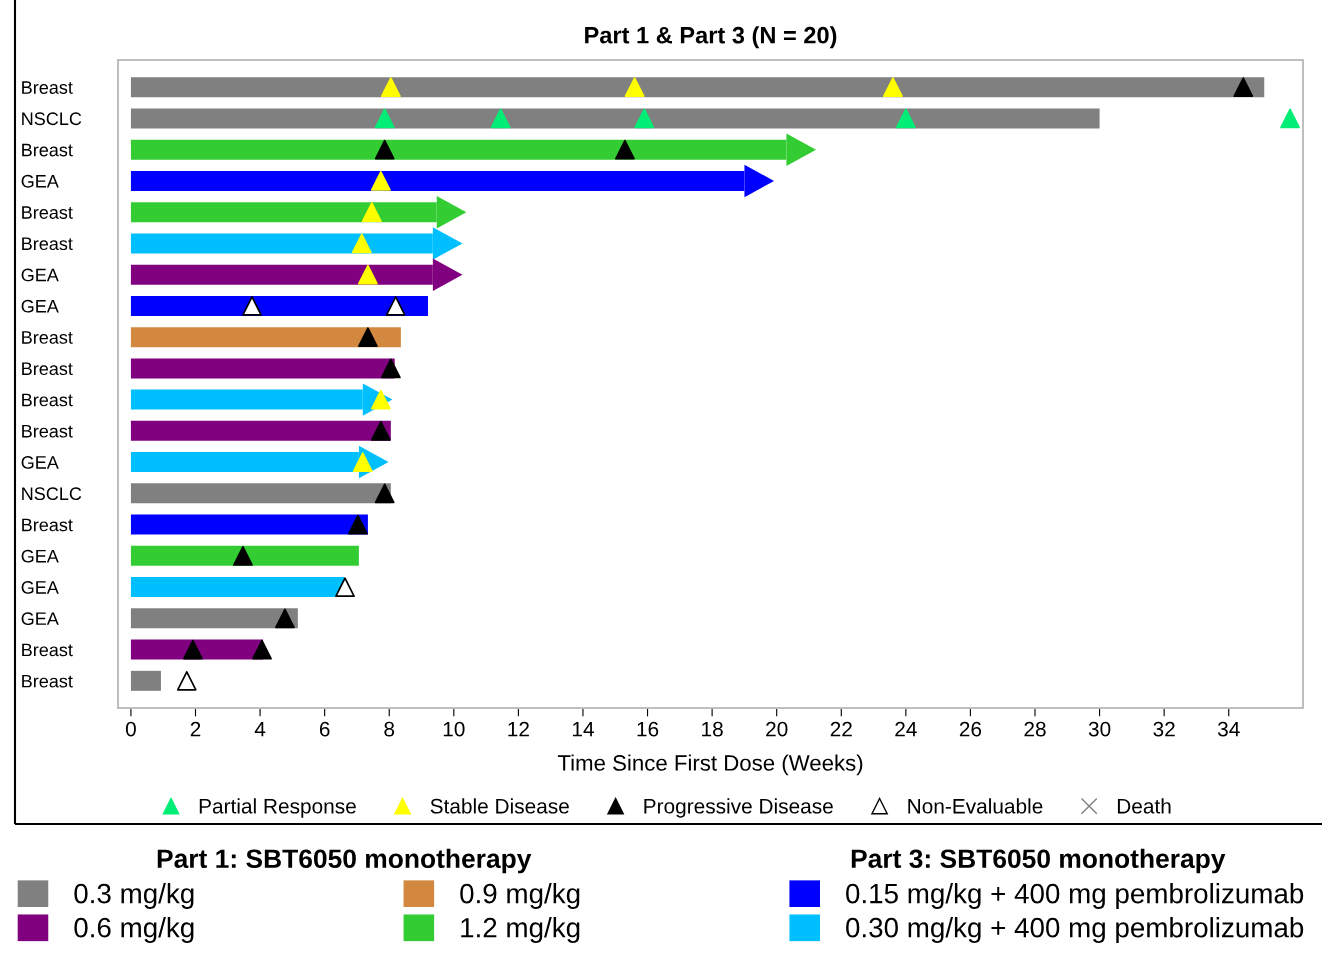 The width and height of the screenshot is (1322, 968). What do you see at coordinates (583, 729) in the screenshot?
I see `x-tick-label: 14` at bounding box center [583, 729].